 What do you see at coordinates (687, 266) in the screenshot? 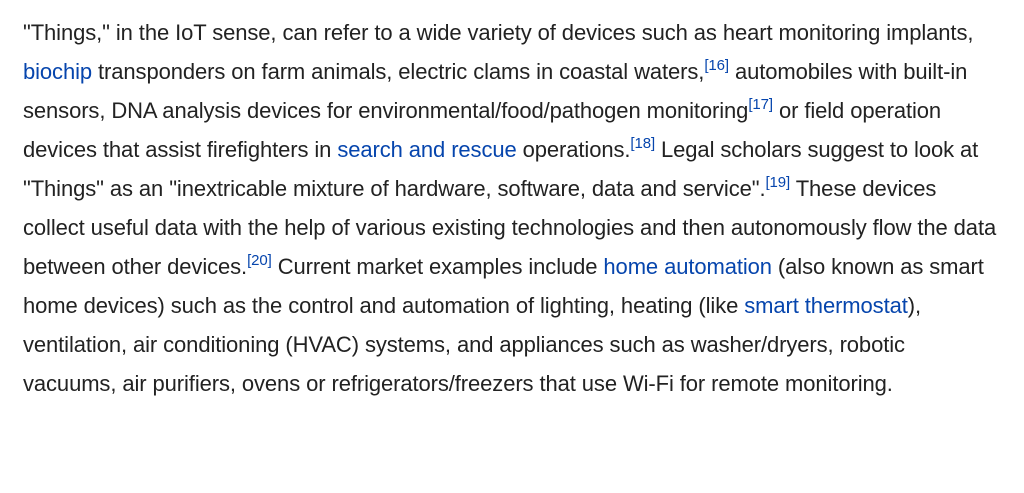
I see `link-home-automation: home automation` at bounding box center [687, 266].